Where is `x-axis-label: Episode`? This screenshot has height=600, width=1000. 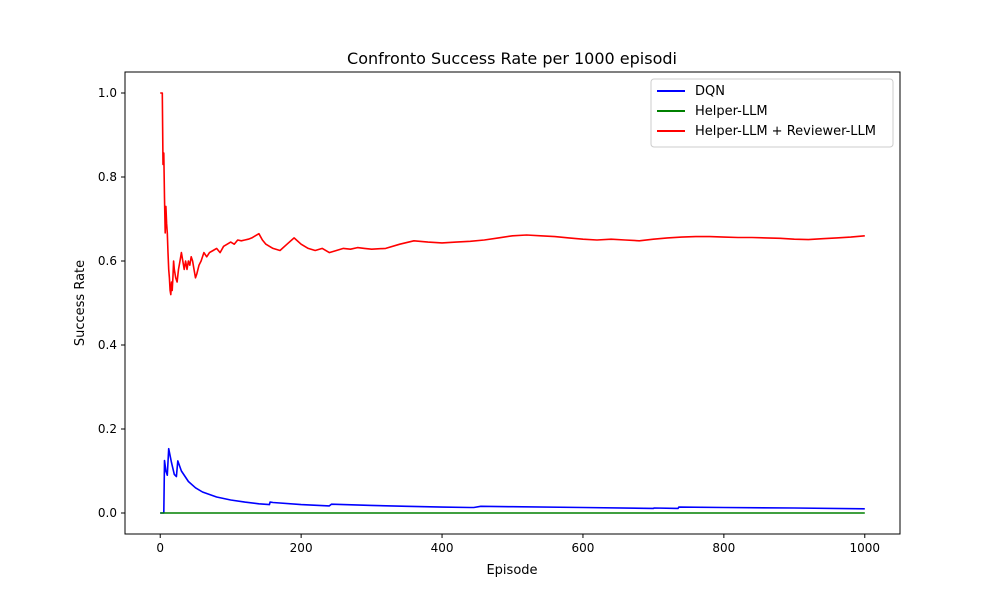 x-axis-label: Episode is located at coordinates (511, 570).